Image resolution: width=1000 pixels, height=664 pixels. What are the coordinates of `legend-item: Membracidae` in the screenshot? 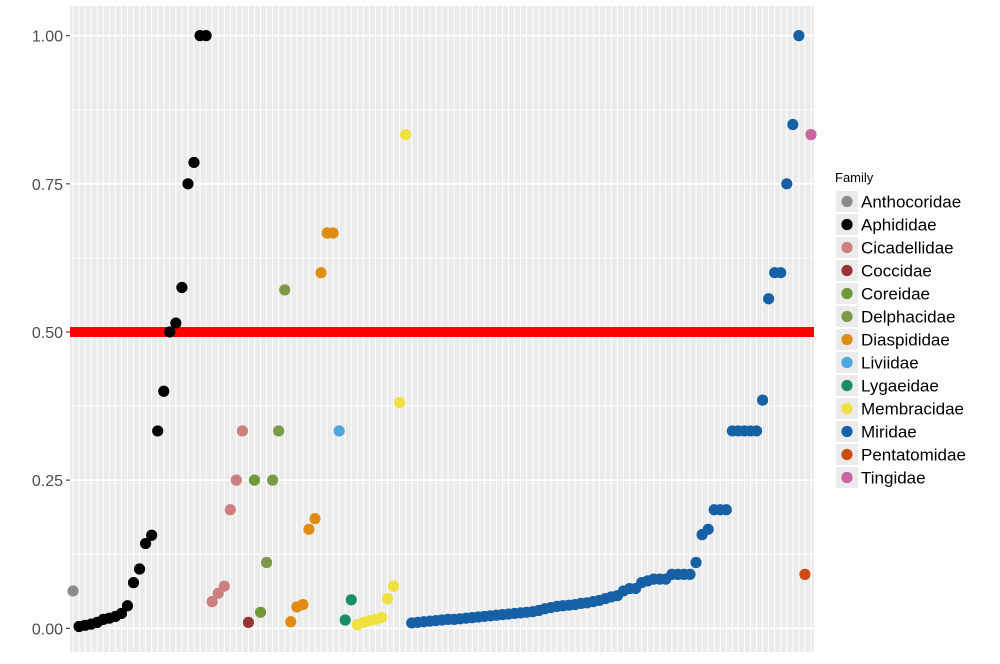 It's located at (900, 408).